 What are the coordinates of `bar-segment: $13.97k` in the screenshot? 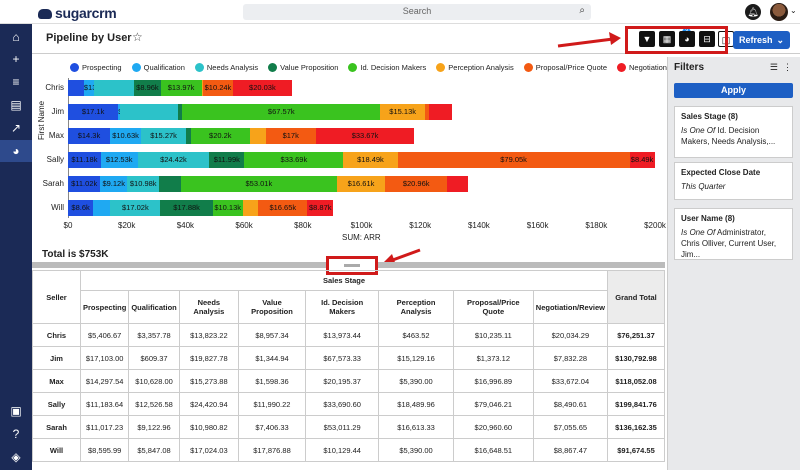 It's located at (181, 88).